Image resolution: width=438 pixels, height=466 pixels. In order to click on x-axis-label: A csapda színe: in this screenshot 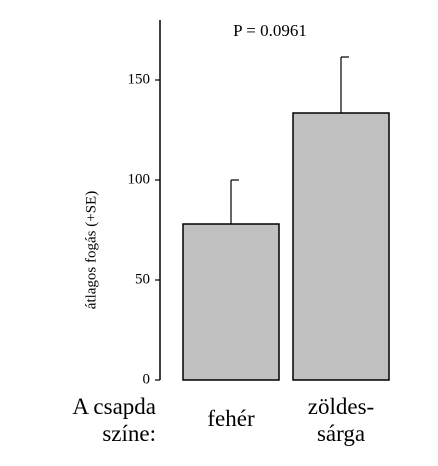, I will do `click(114, 420)`.